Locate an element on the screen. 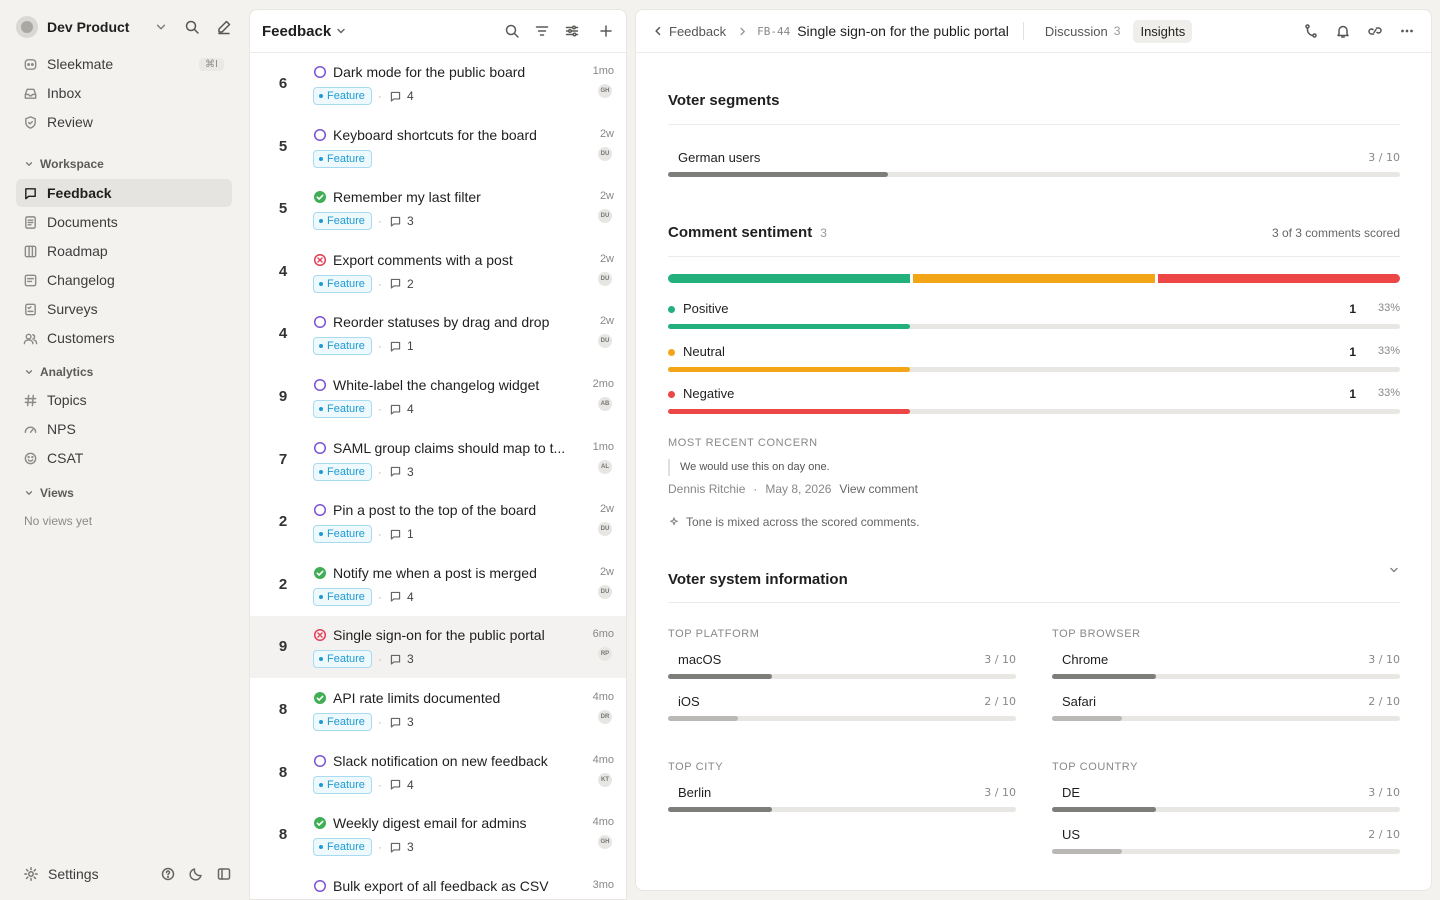 This screenshot has height=900, width=1440. feedback-title: Single sign-on for the public portal is located at coordinates (439, 635).